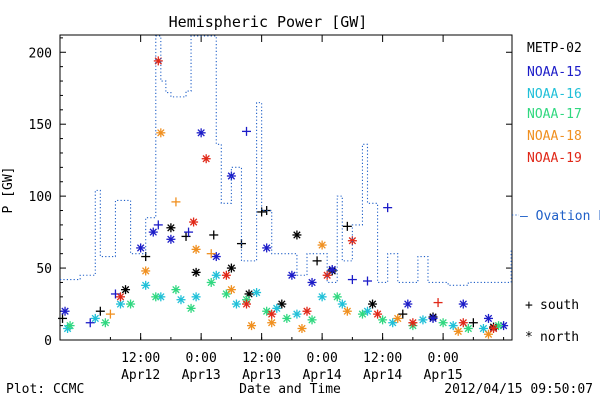  Describe the element at coordinates (560, 216) in the screenshot. I see `legend-label-ovation: — Ovation Prime HPI` at that location.